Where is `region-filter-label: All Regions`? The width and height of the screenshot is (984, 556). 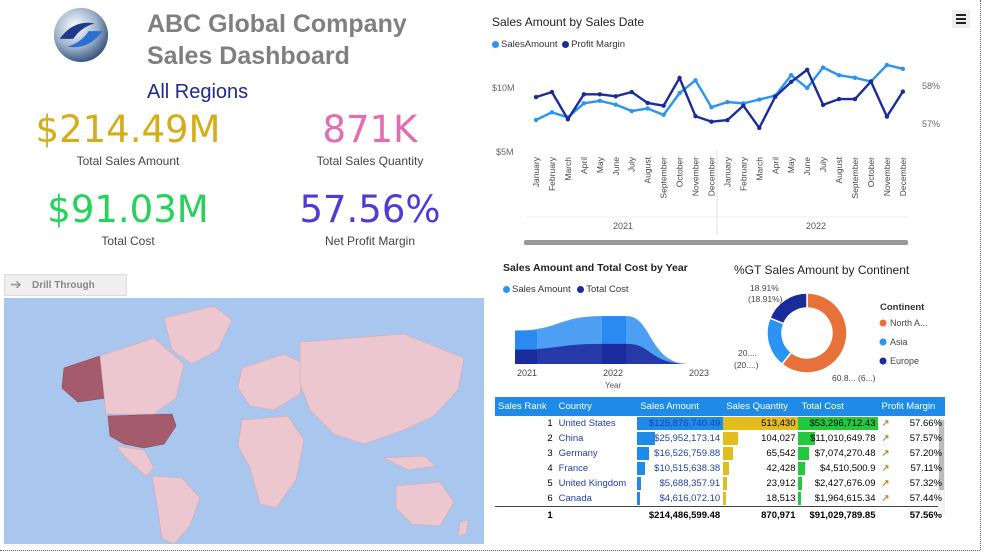
region-filter-label: All Regions is located at coordinates (198, 92).